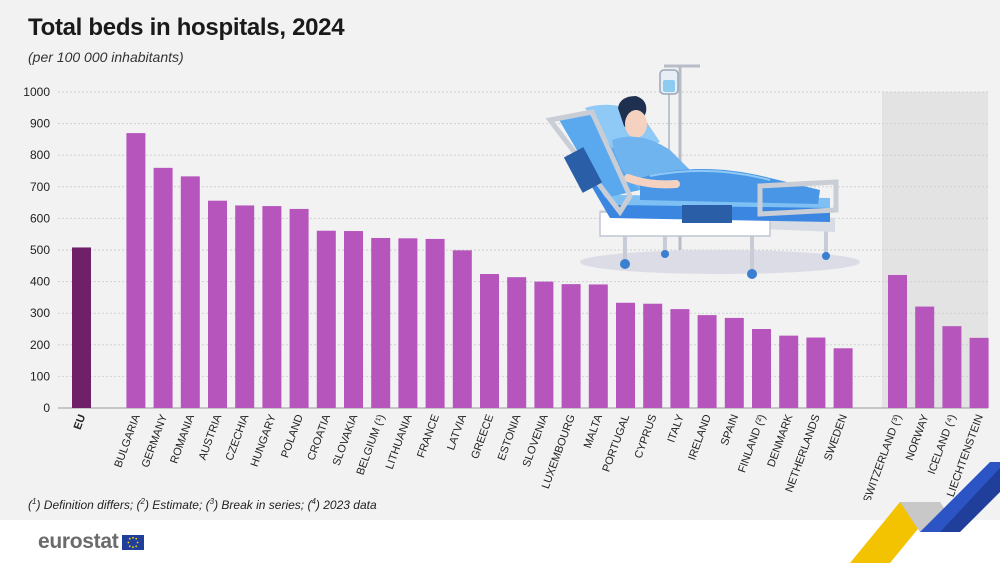 The image size is (1000, 563). I want to click on y-tick-label: 1000, so click(36, 92).